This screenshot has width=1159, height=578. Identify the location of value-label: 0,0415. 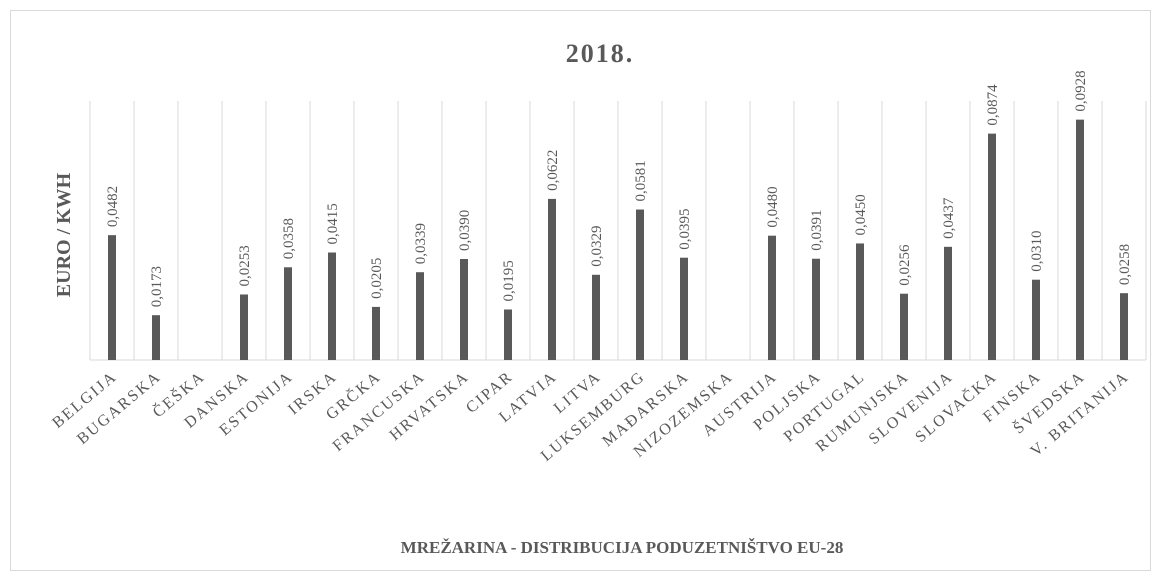
(333, 223).